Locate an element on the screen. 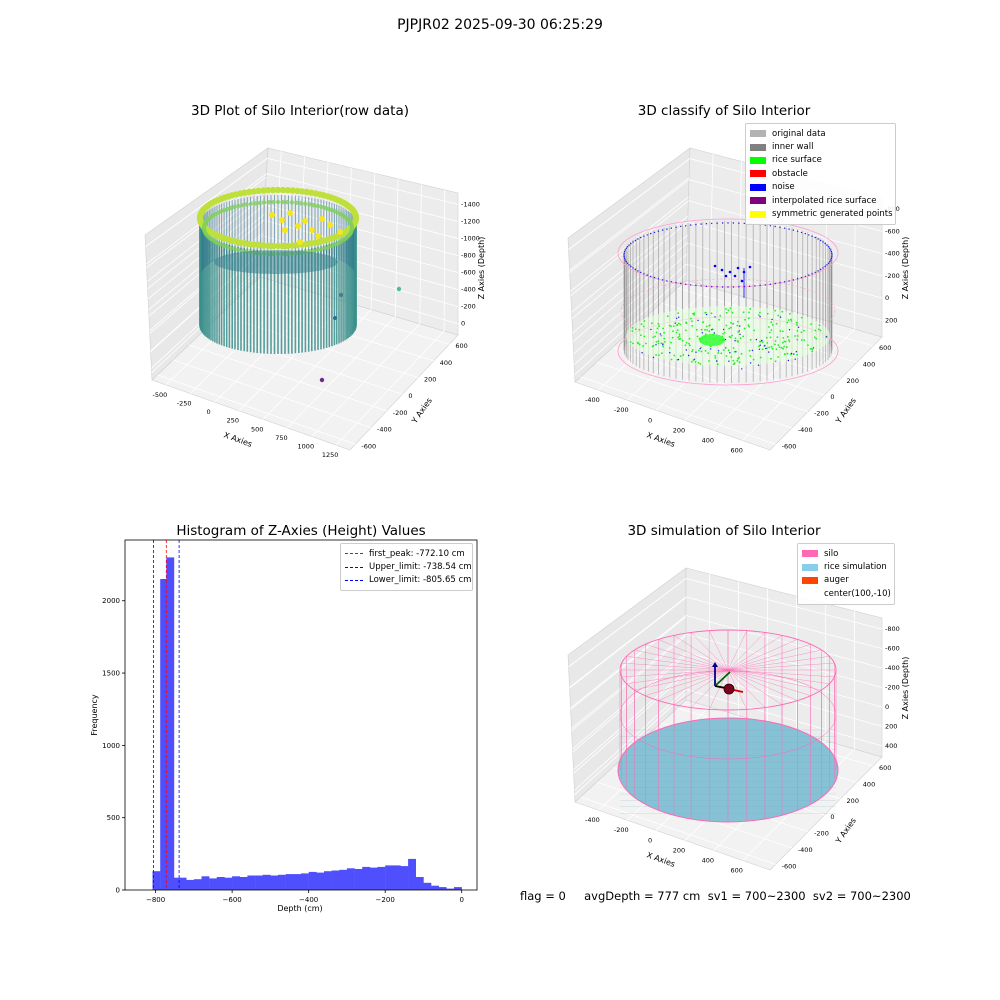 This screenshot has height=1000, width=1000. y-tick-label: 200 is located at coordinates (430, 380).